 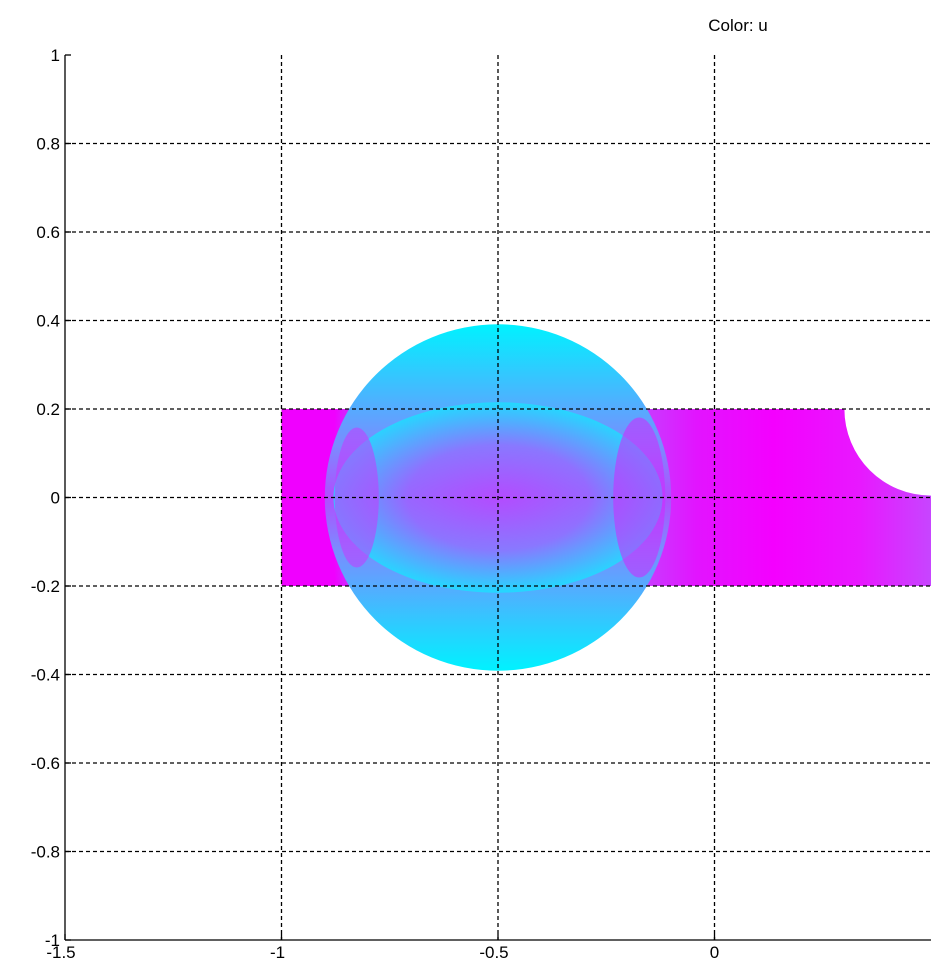 What do you see at coordinates (48, 144) in the screenshot?
I see `y-tick-label: 0.8` at bounding box center [48, 144].